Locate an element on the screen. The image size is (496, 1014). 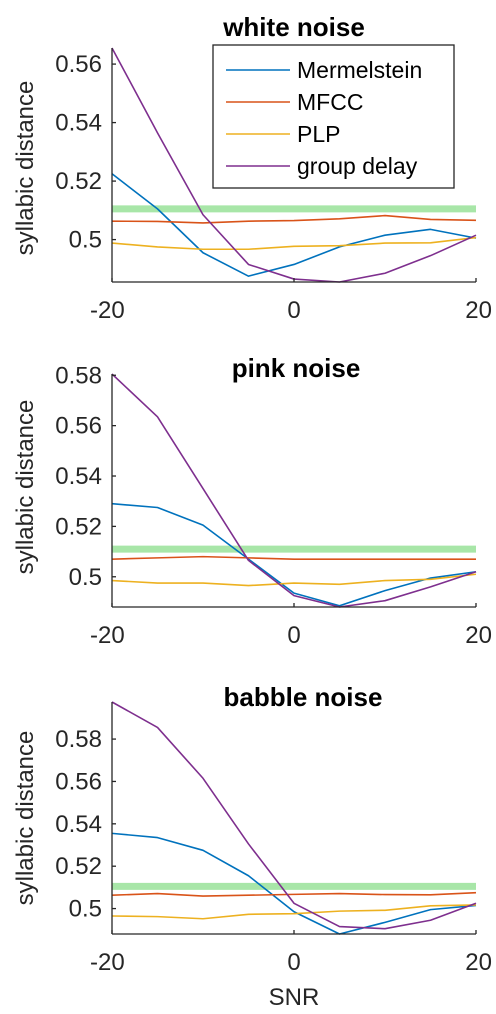
legend-label: Mermelstein is located at coordinates (359, 70).